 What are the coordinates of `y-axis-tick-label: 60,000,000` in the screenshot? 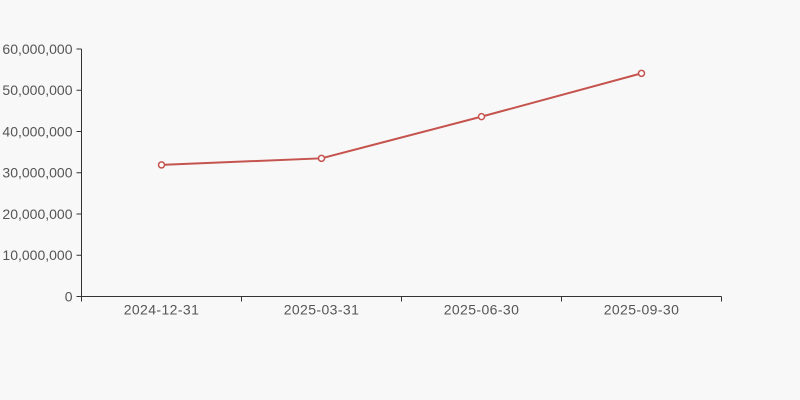 It's located at (37, 49).